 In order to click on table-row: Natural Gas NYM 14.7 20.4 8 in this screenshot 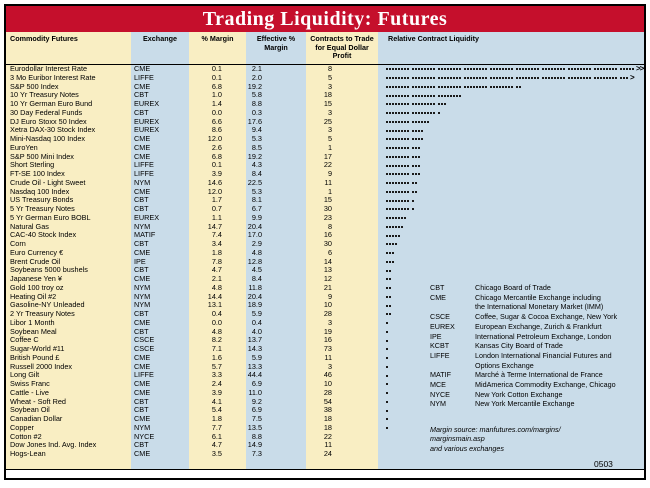, I will do `click(325, 227)`.